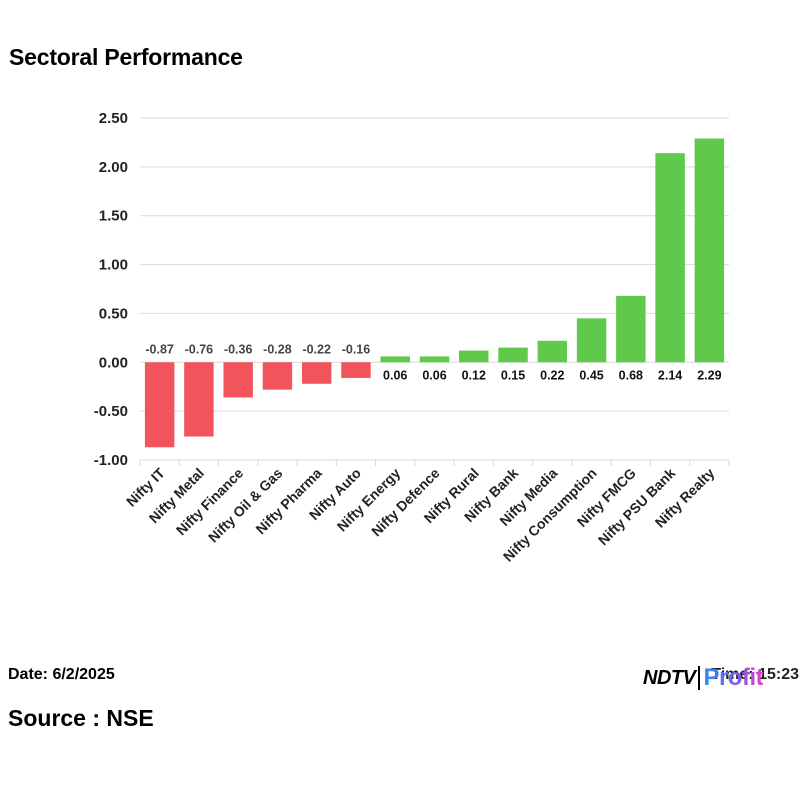 The width and height of the screenshot is (809, 809). What do you see at coordinates (699, 678) in the screenshot?
I see `logo-separator` at bounding box center [699, 678].